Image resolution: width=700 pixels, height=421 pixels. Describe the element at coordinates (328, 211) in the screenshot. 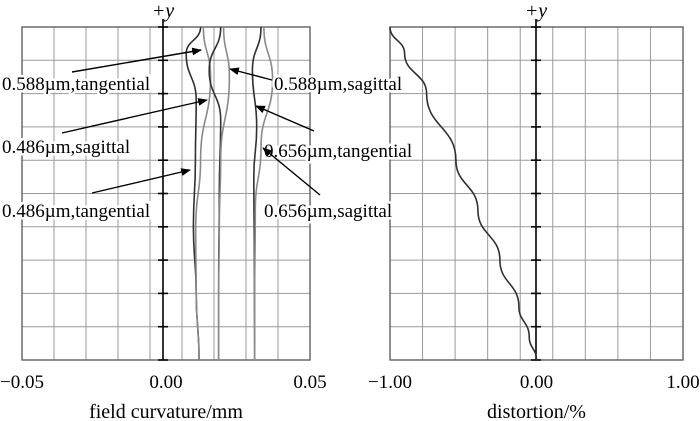

I see `annotation-label: 0.656µm,sagittal` at that location.